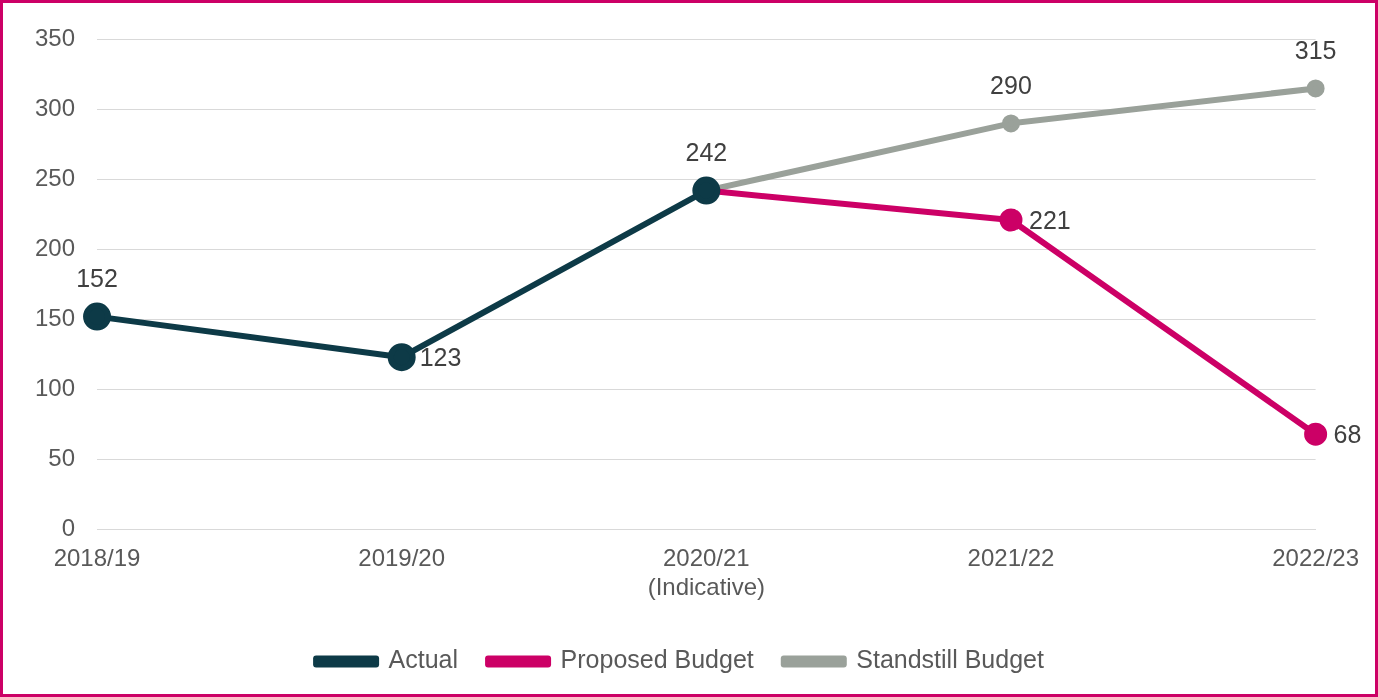 This screenshot has width=1378, height=697. What do you see at coordinates (55, 178) in the screenshot?
I see `y-tick-label: 250` at bounding box center [55, 178].